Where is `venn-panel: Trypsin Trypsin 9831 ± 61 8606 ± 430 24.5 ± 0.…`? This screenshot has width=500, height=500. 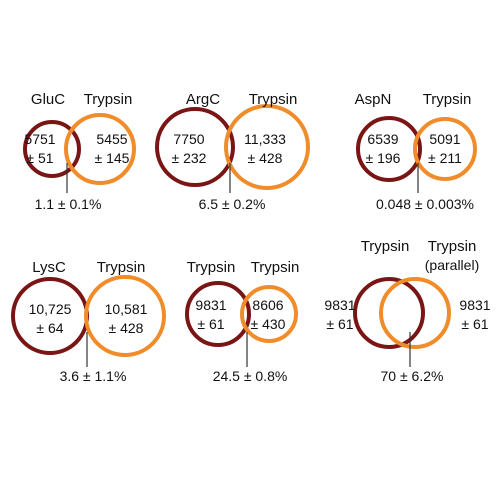
venn-panel: Trypsin Trypsin 9831 ± 61 8606 ± 430 24.5 ± 0.… is located at coordinates (242, 321).